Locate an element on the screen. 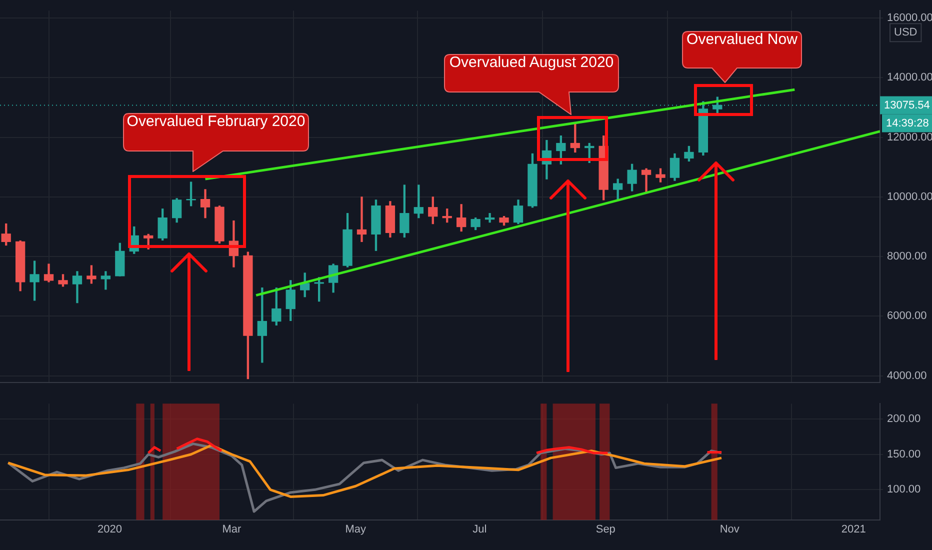  text: 14:39:28 is located at coordinates (907, 123).